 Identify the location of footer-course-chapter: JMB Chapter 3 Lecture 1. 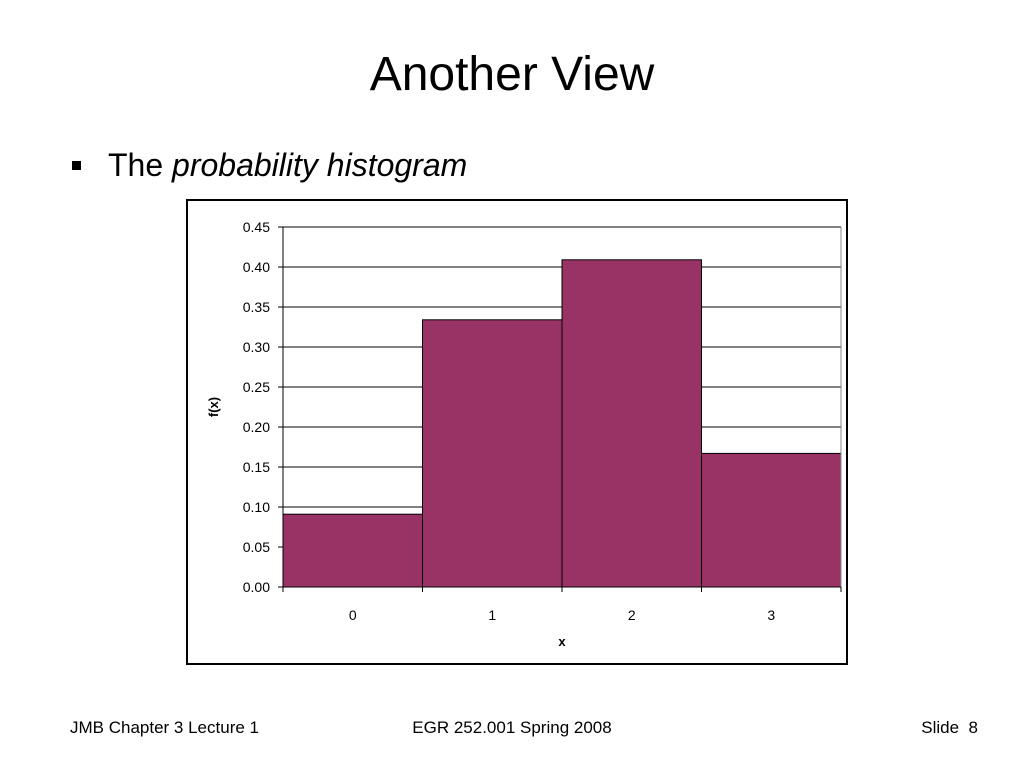
(164, 727).